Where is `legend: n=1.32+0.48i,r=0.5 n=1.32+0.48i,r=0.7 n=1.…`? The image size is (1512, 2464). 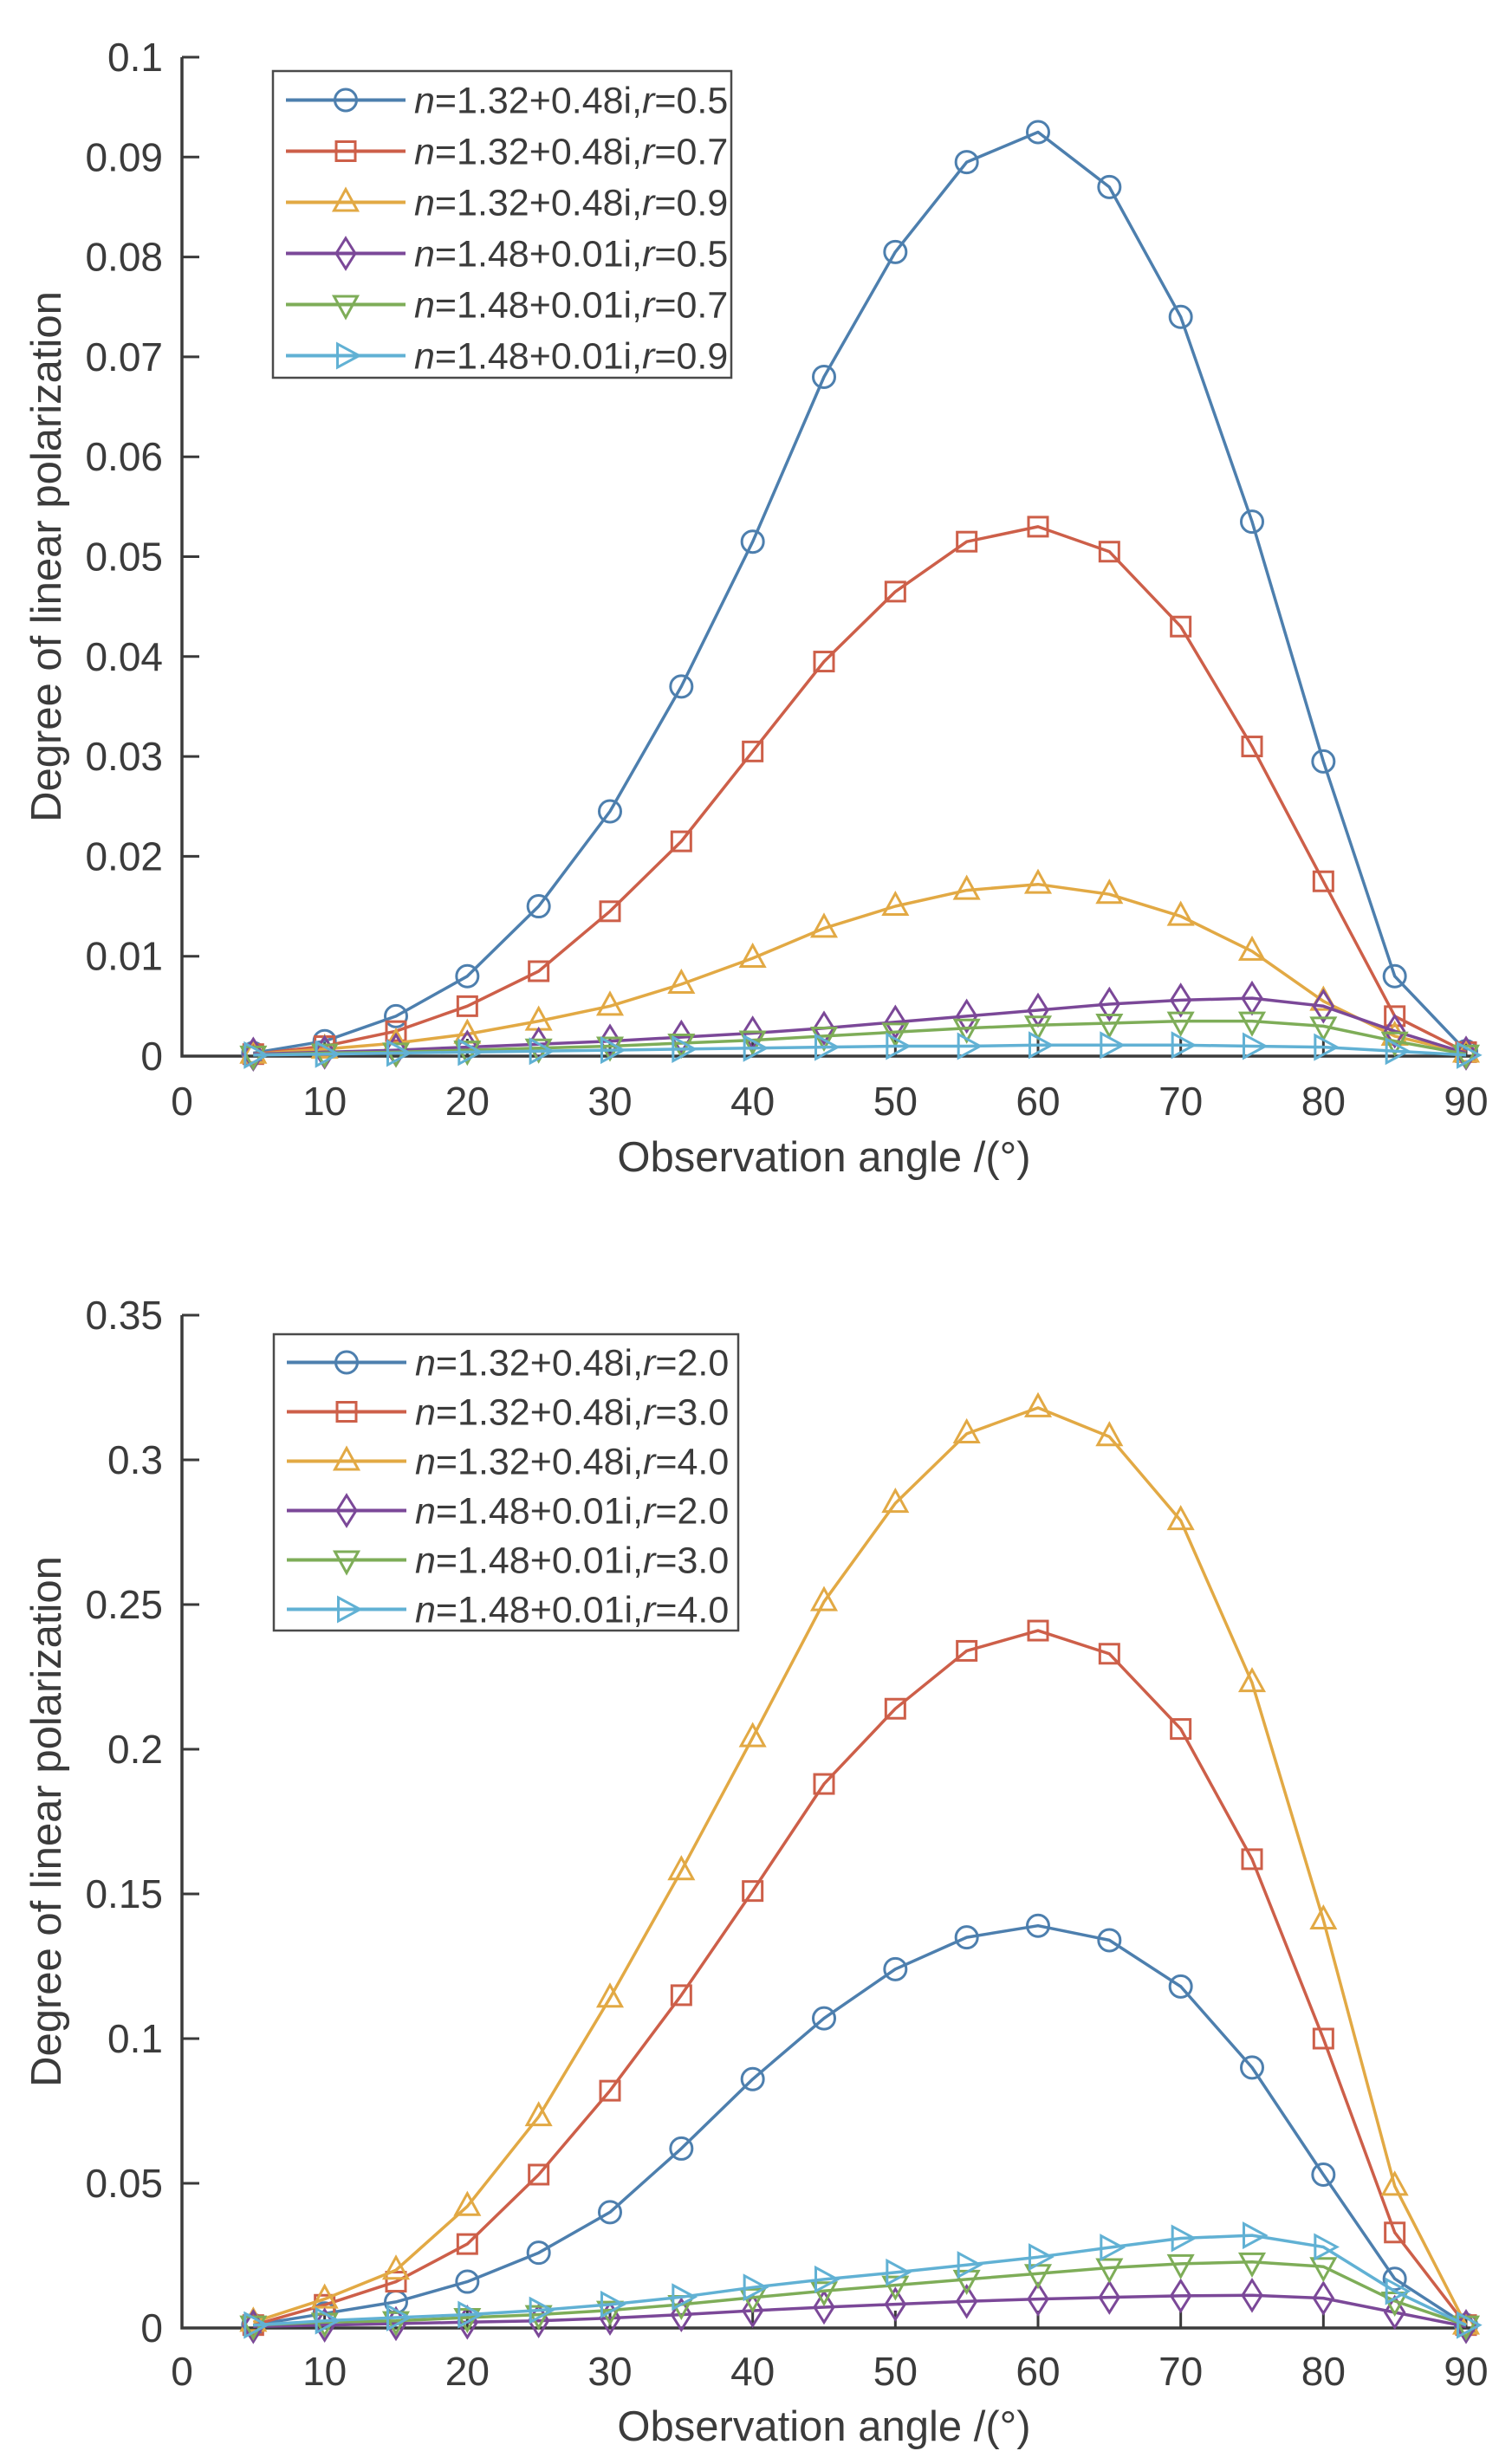
legend: n=1.32+0.48i,r=0.5 n=1.32+0.48i,r=0.7 n=1.… is located at coordinates (502, 224).